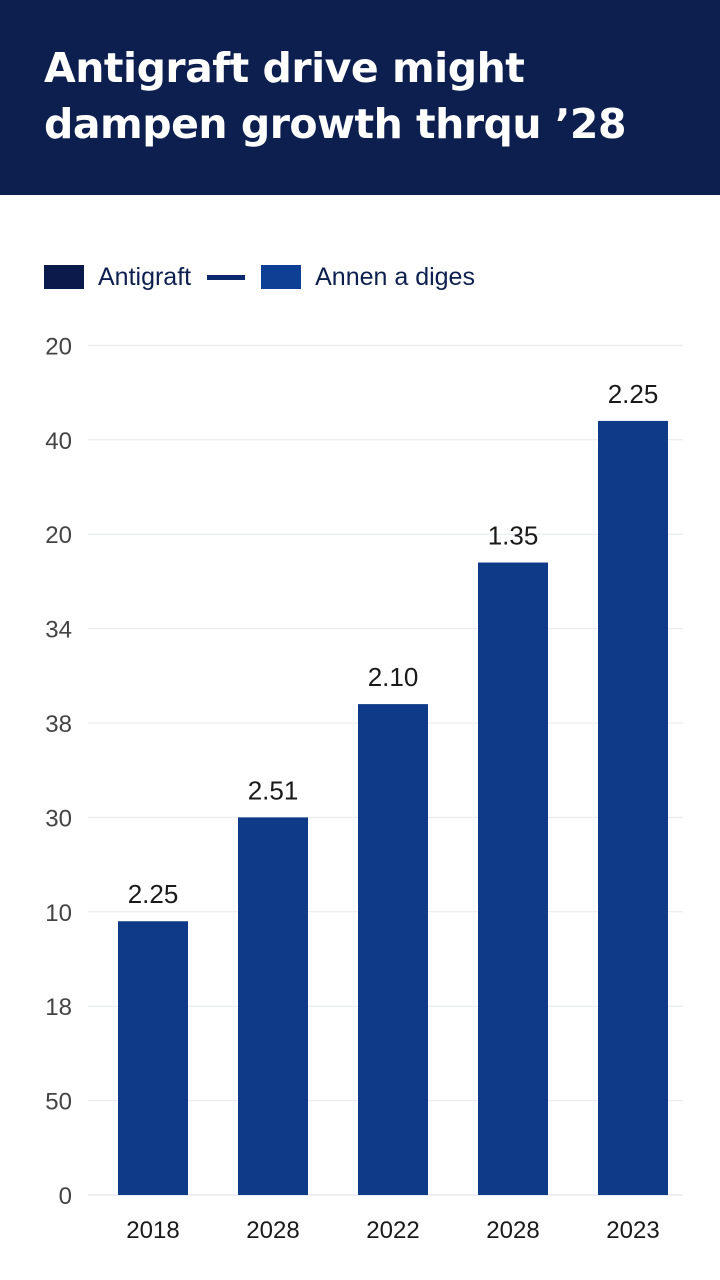 The width and height of the screenshot is (720, 1280). I want to click on y-tick-label: 34, so click(58, 630).